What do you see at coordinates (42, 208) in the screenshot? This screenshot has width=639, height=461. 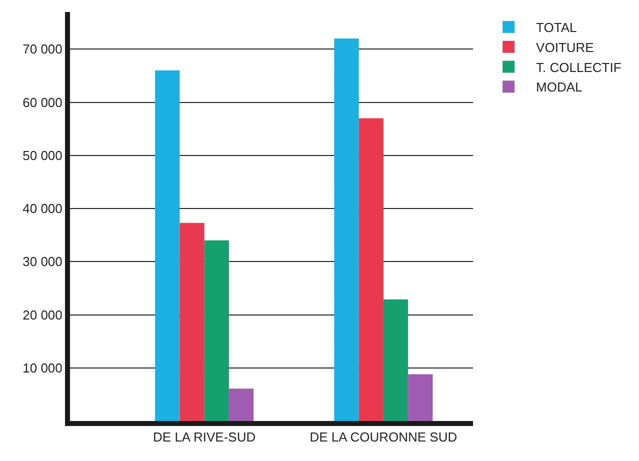 I see `y-tick-label: 40 000` at bounding box center [42, 208].